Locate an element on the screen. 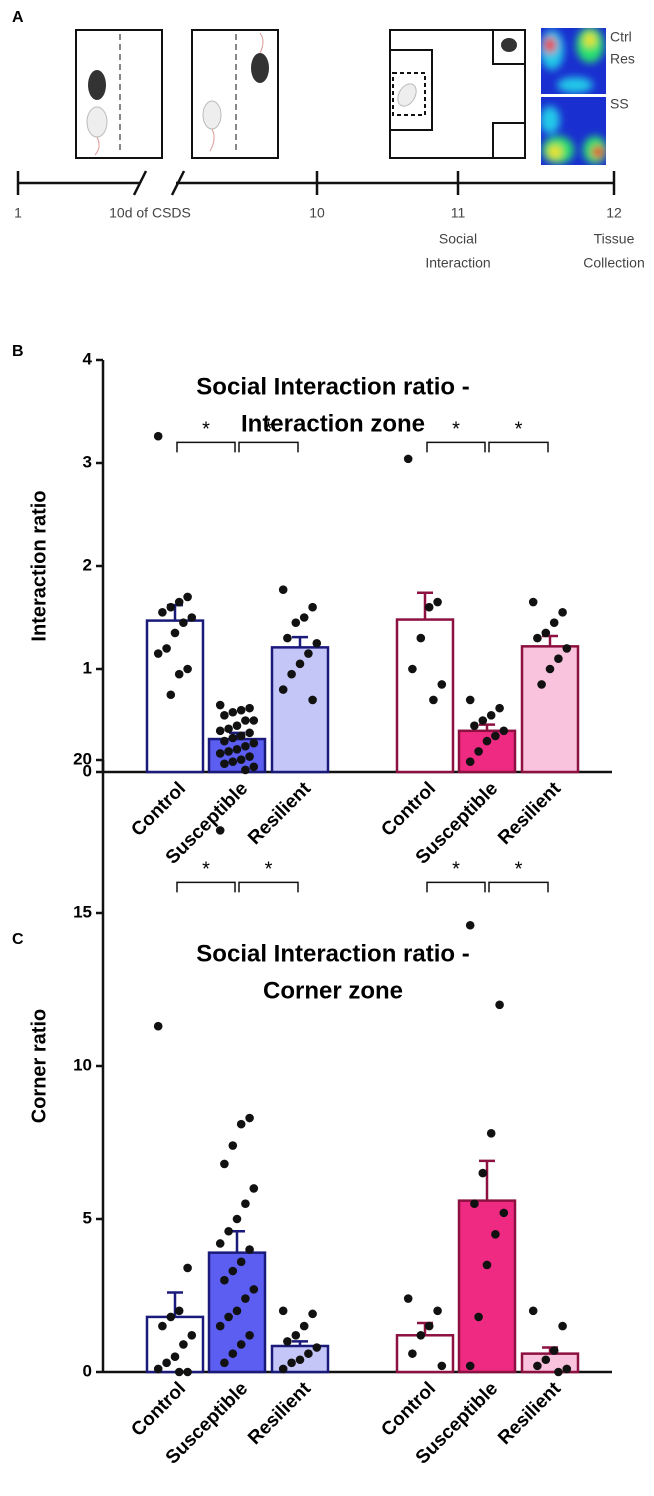 This screenshot has width=654, height=1496. y-tick-label: 20 is located at coordinates (82, 758).